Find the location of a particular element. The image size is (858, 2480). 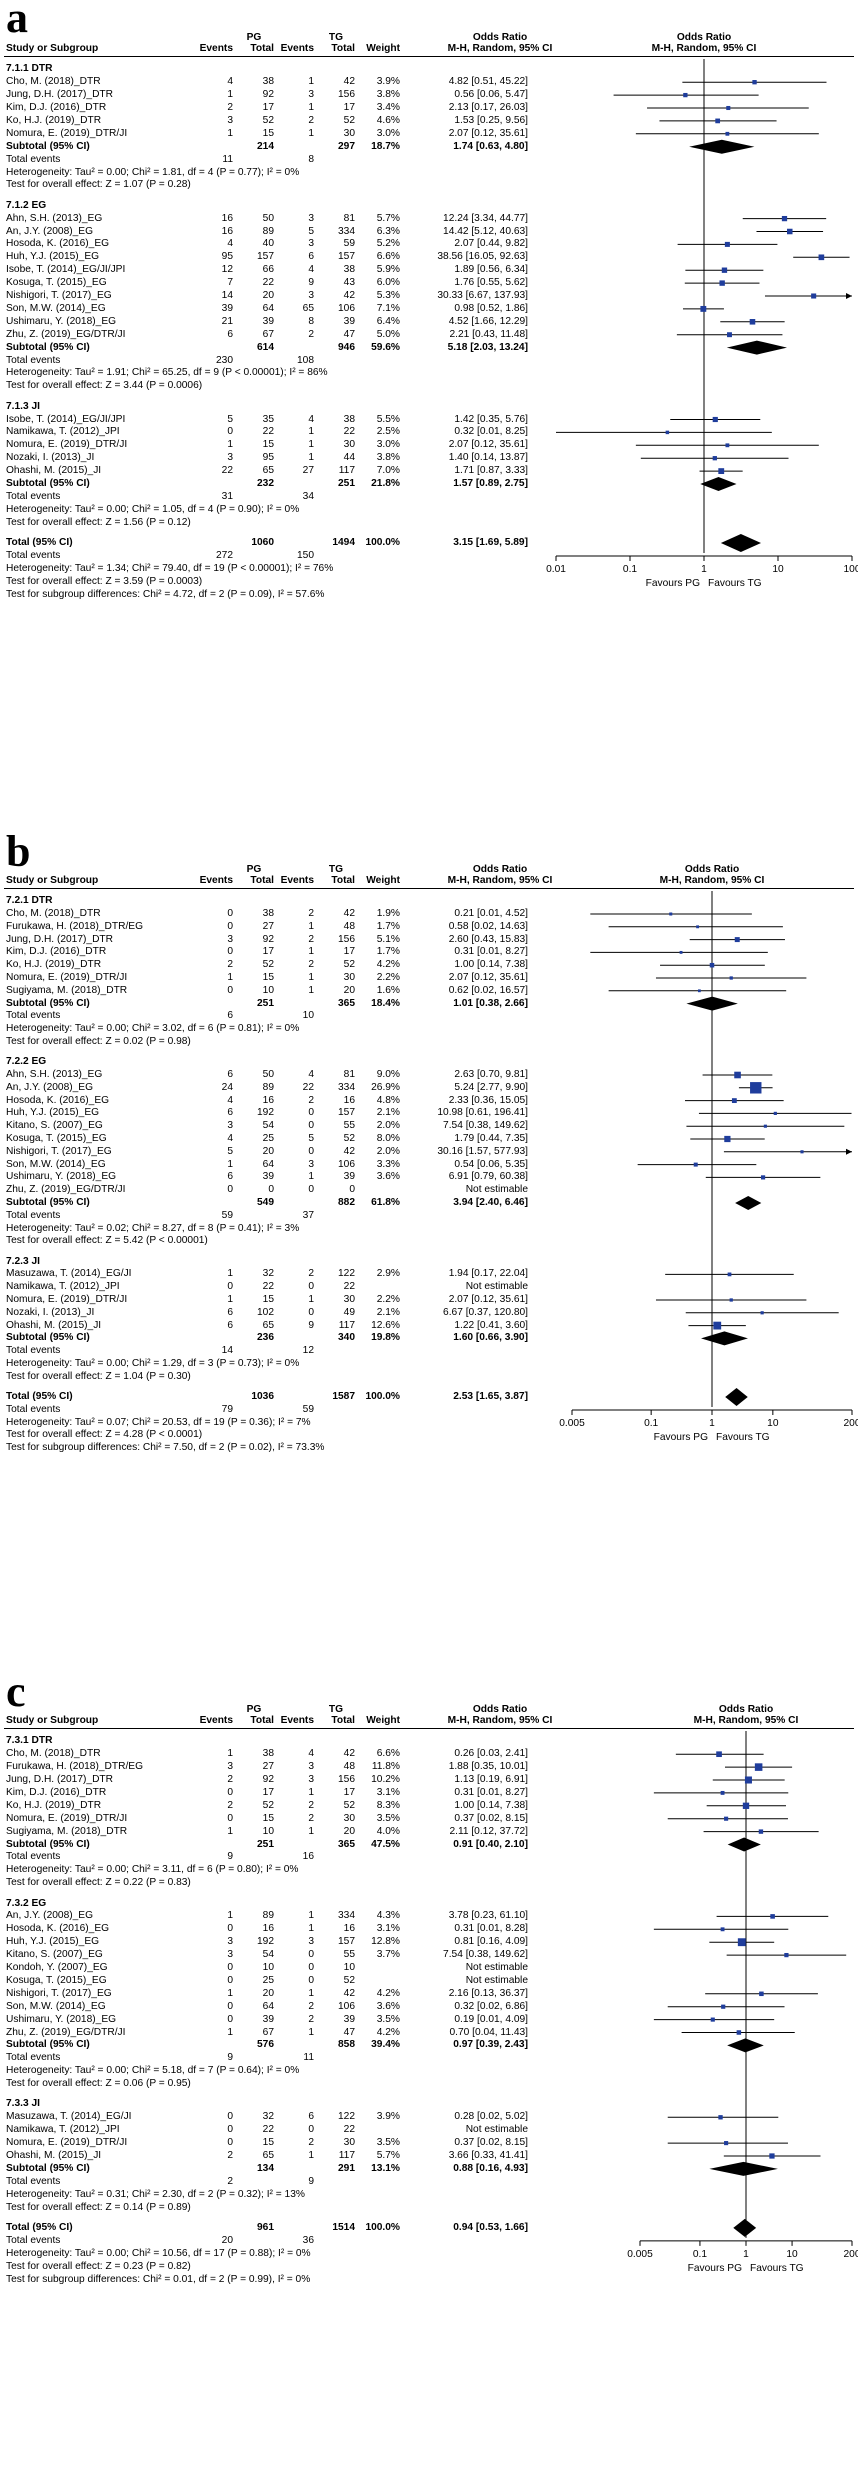

grand-total-pg: 1036 is located at coordinates (262, 1396).